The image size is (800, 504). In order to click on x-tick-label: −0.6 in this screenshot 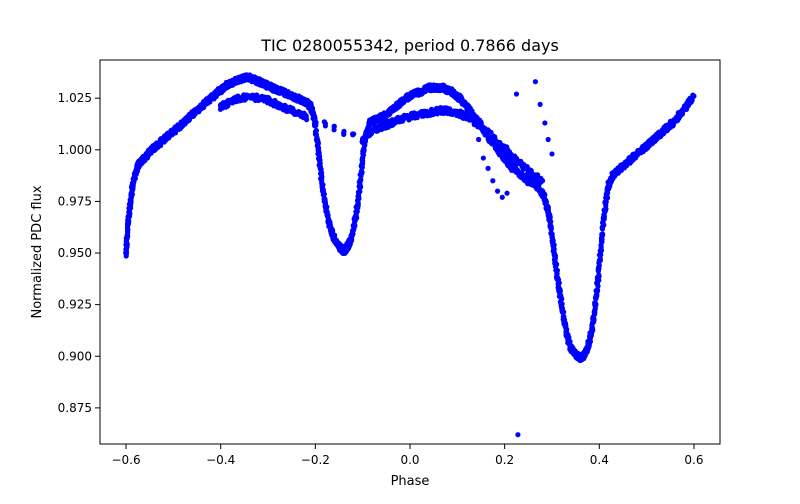, I will do `click(125, 460)`.